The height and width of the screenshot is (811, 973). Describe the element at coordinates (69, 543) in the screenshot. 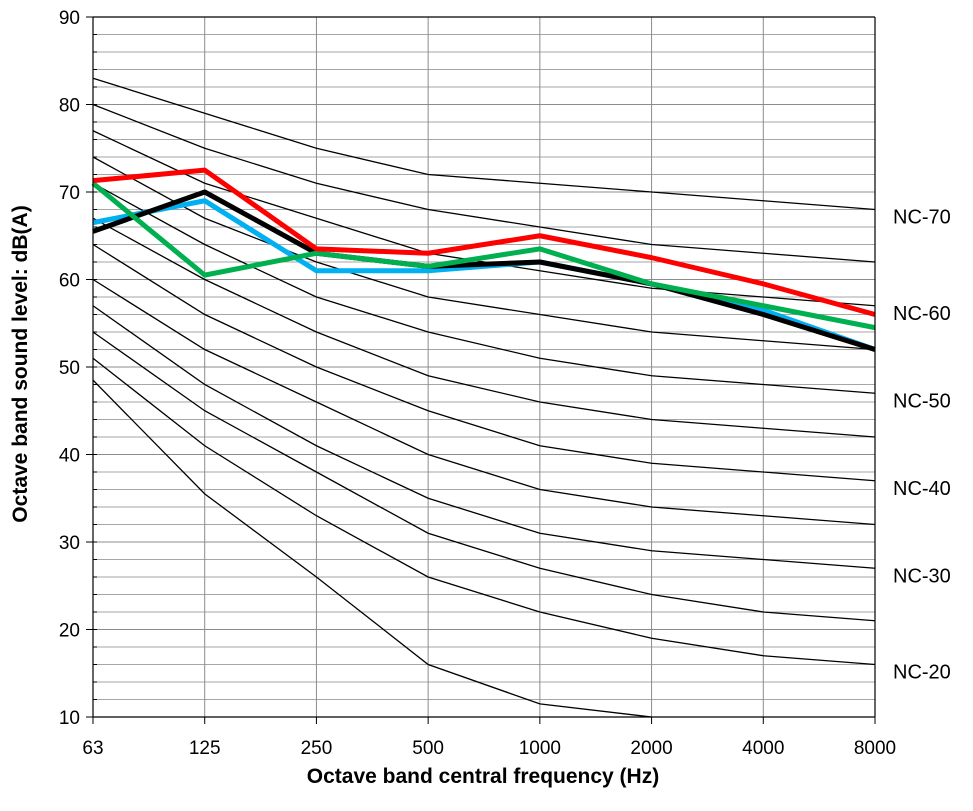

I see `y-tick-label: 30` at that location.